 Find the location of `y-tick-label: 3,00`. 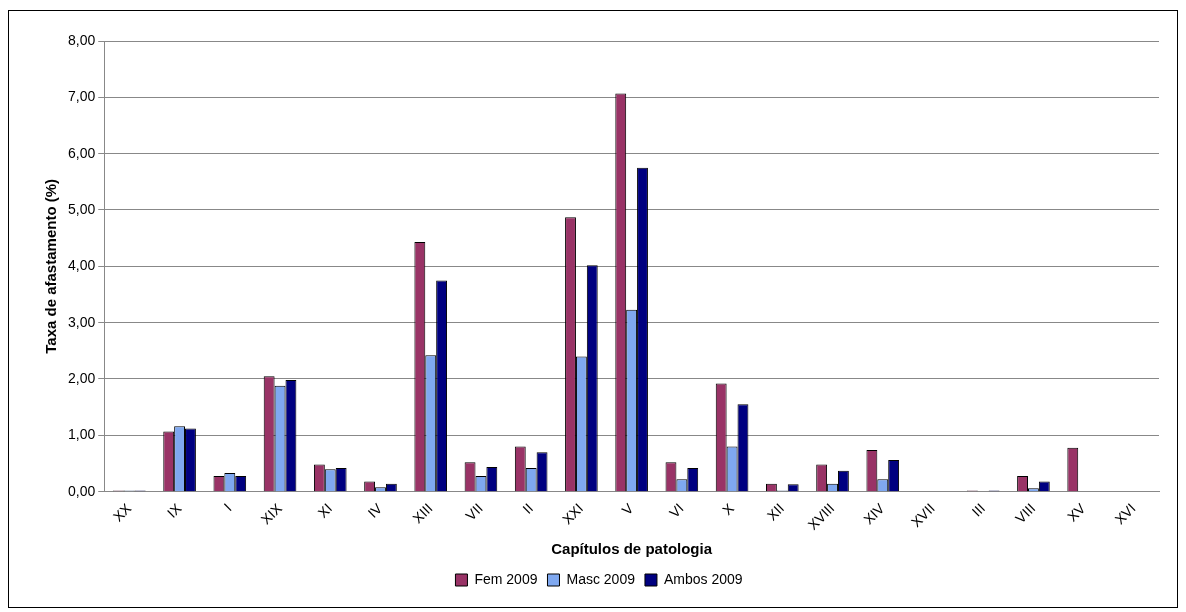

y-tick-label: 3,00 is located at coordinates (82, 321).